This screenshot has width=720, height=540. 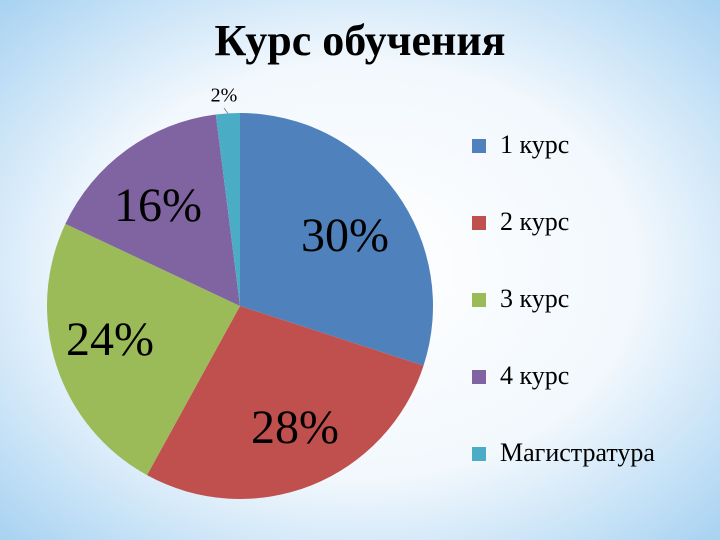 I want to click on legend-label: Магистратура, so click(x=577, y=452).